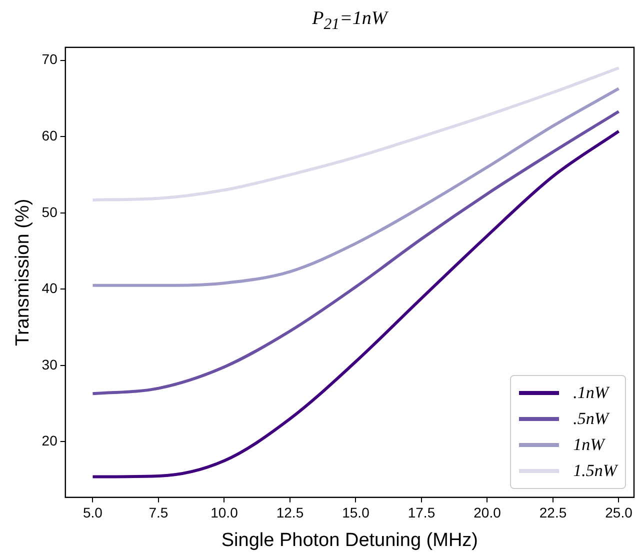  What do you see at coordinates (349, 540) in the screenshot?
I see `x-axis-title: Single Photon Detuning (MHz)` at bounding box center [349, 540].